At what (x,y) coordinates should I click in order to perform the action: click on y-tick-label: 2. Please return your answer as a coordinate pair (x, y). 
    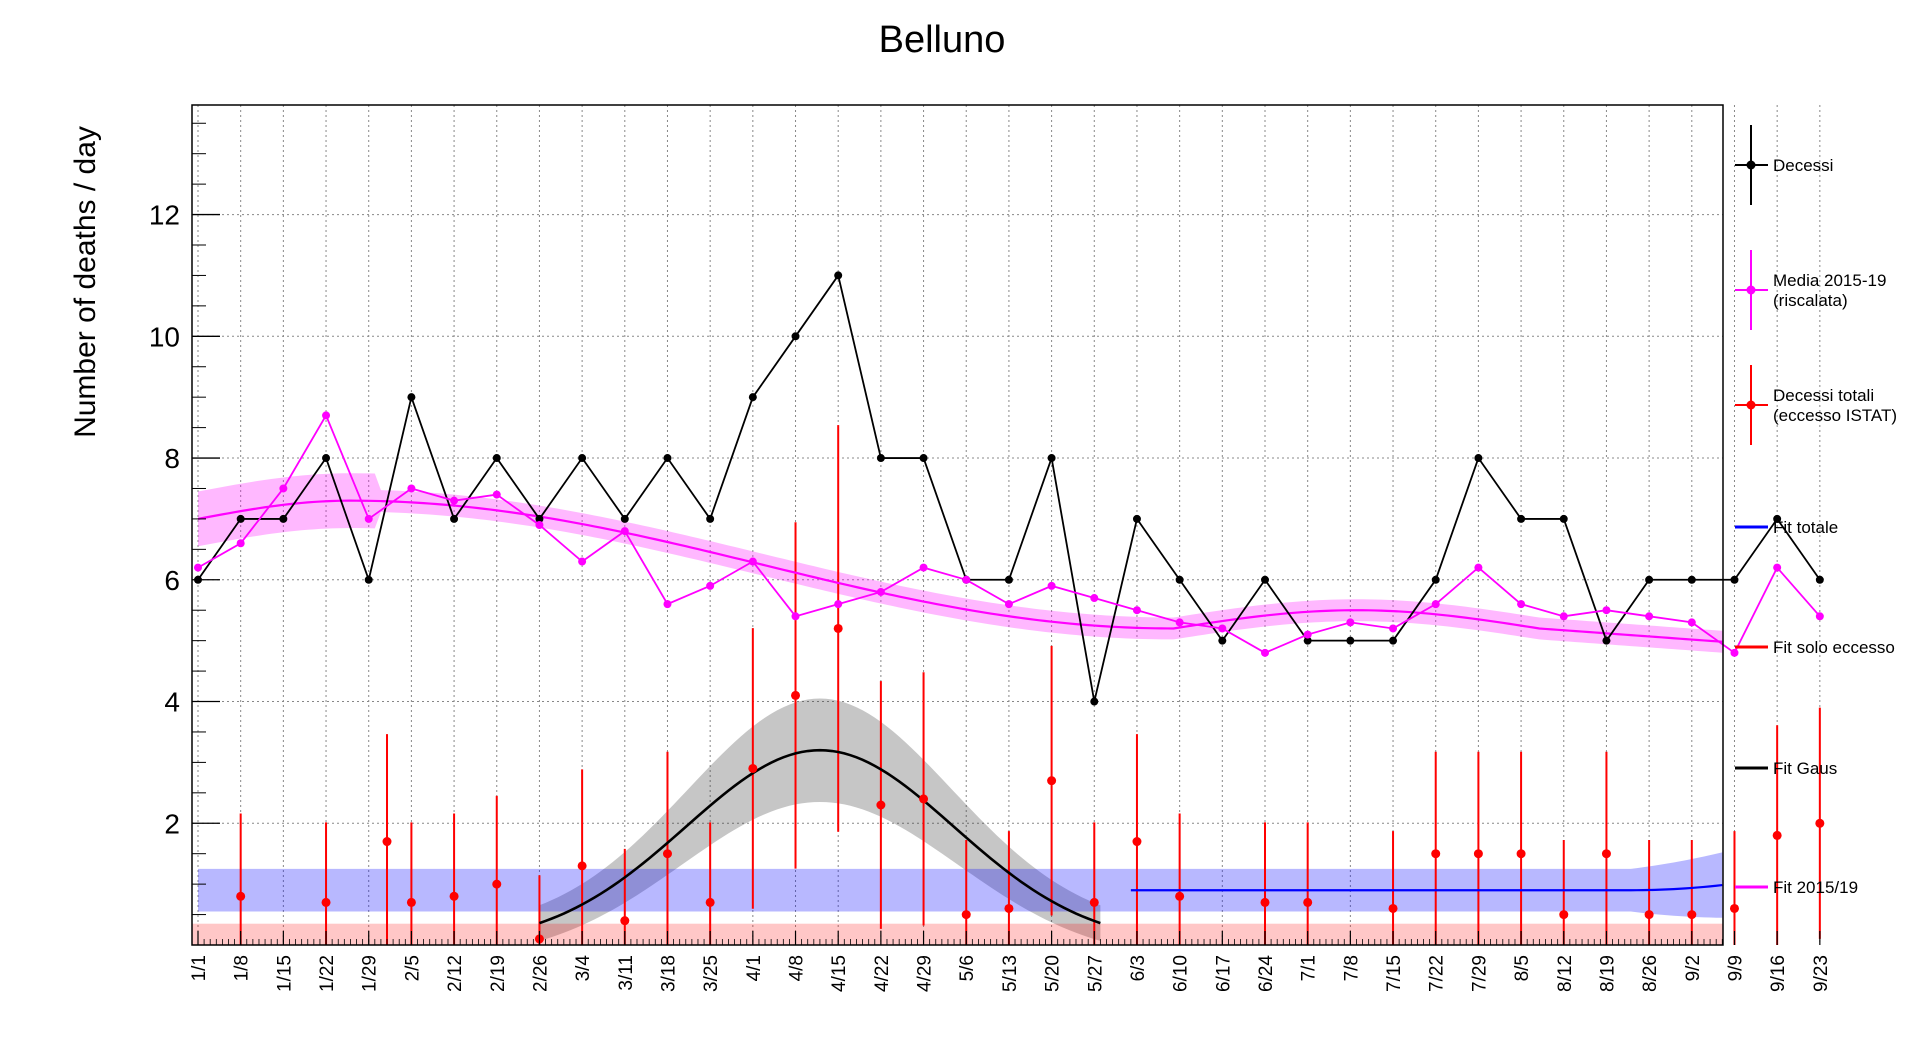
    Looking at the image, I should click on (172, 823).